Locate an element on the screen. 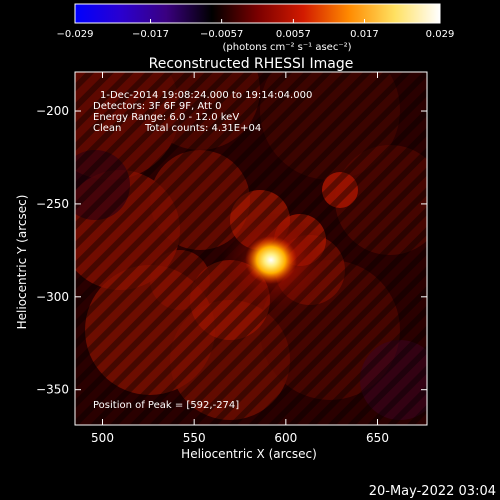 The height and width of the screenshot is (500, 500). colorbar-tick-label: −0.0057 is located at coordinates (221, 34).